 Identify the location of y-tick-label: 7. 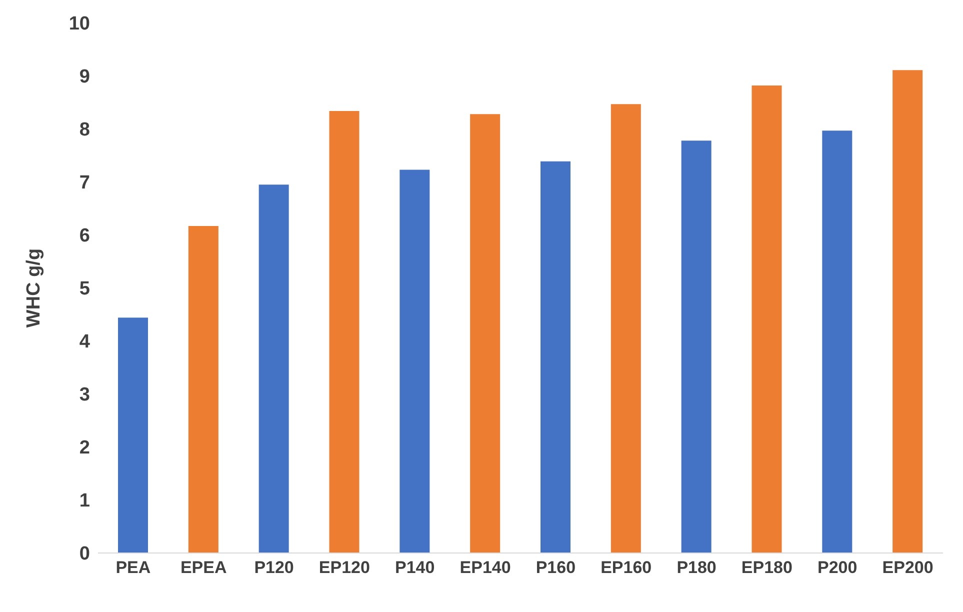
(84, 183).